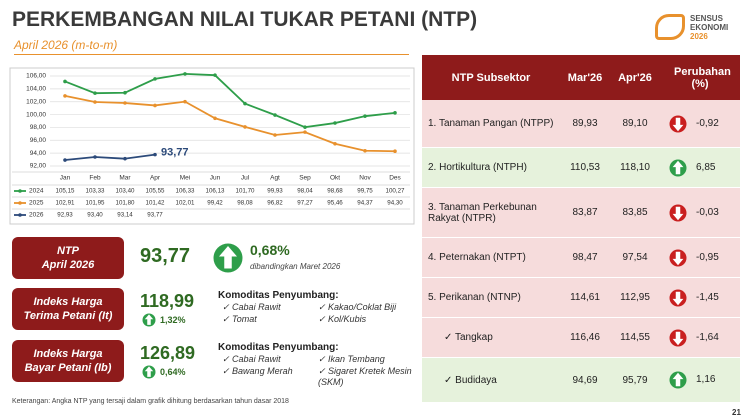 This screenshot has width=750, height=420. What do you see at coordinates (272, 307) in the screenshot?
I see `komoditas-item: Cabai Rawit` at bounding box center [272, 307].